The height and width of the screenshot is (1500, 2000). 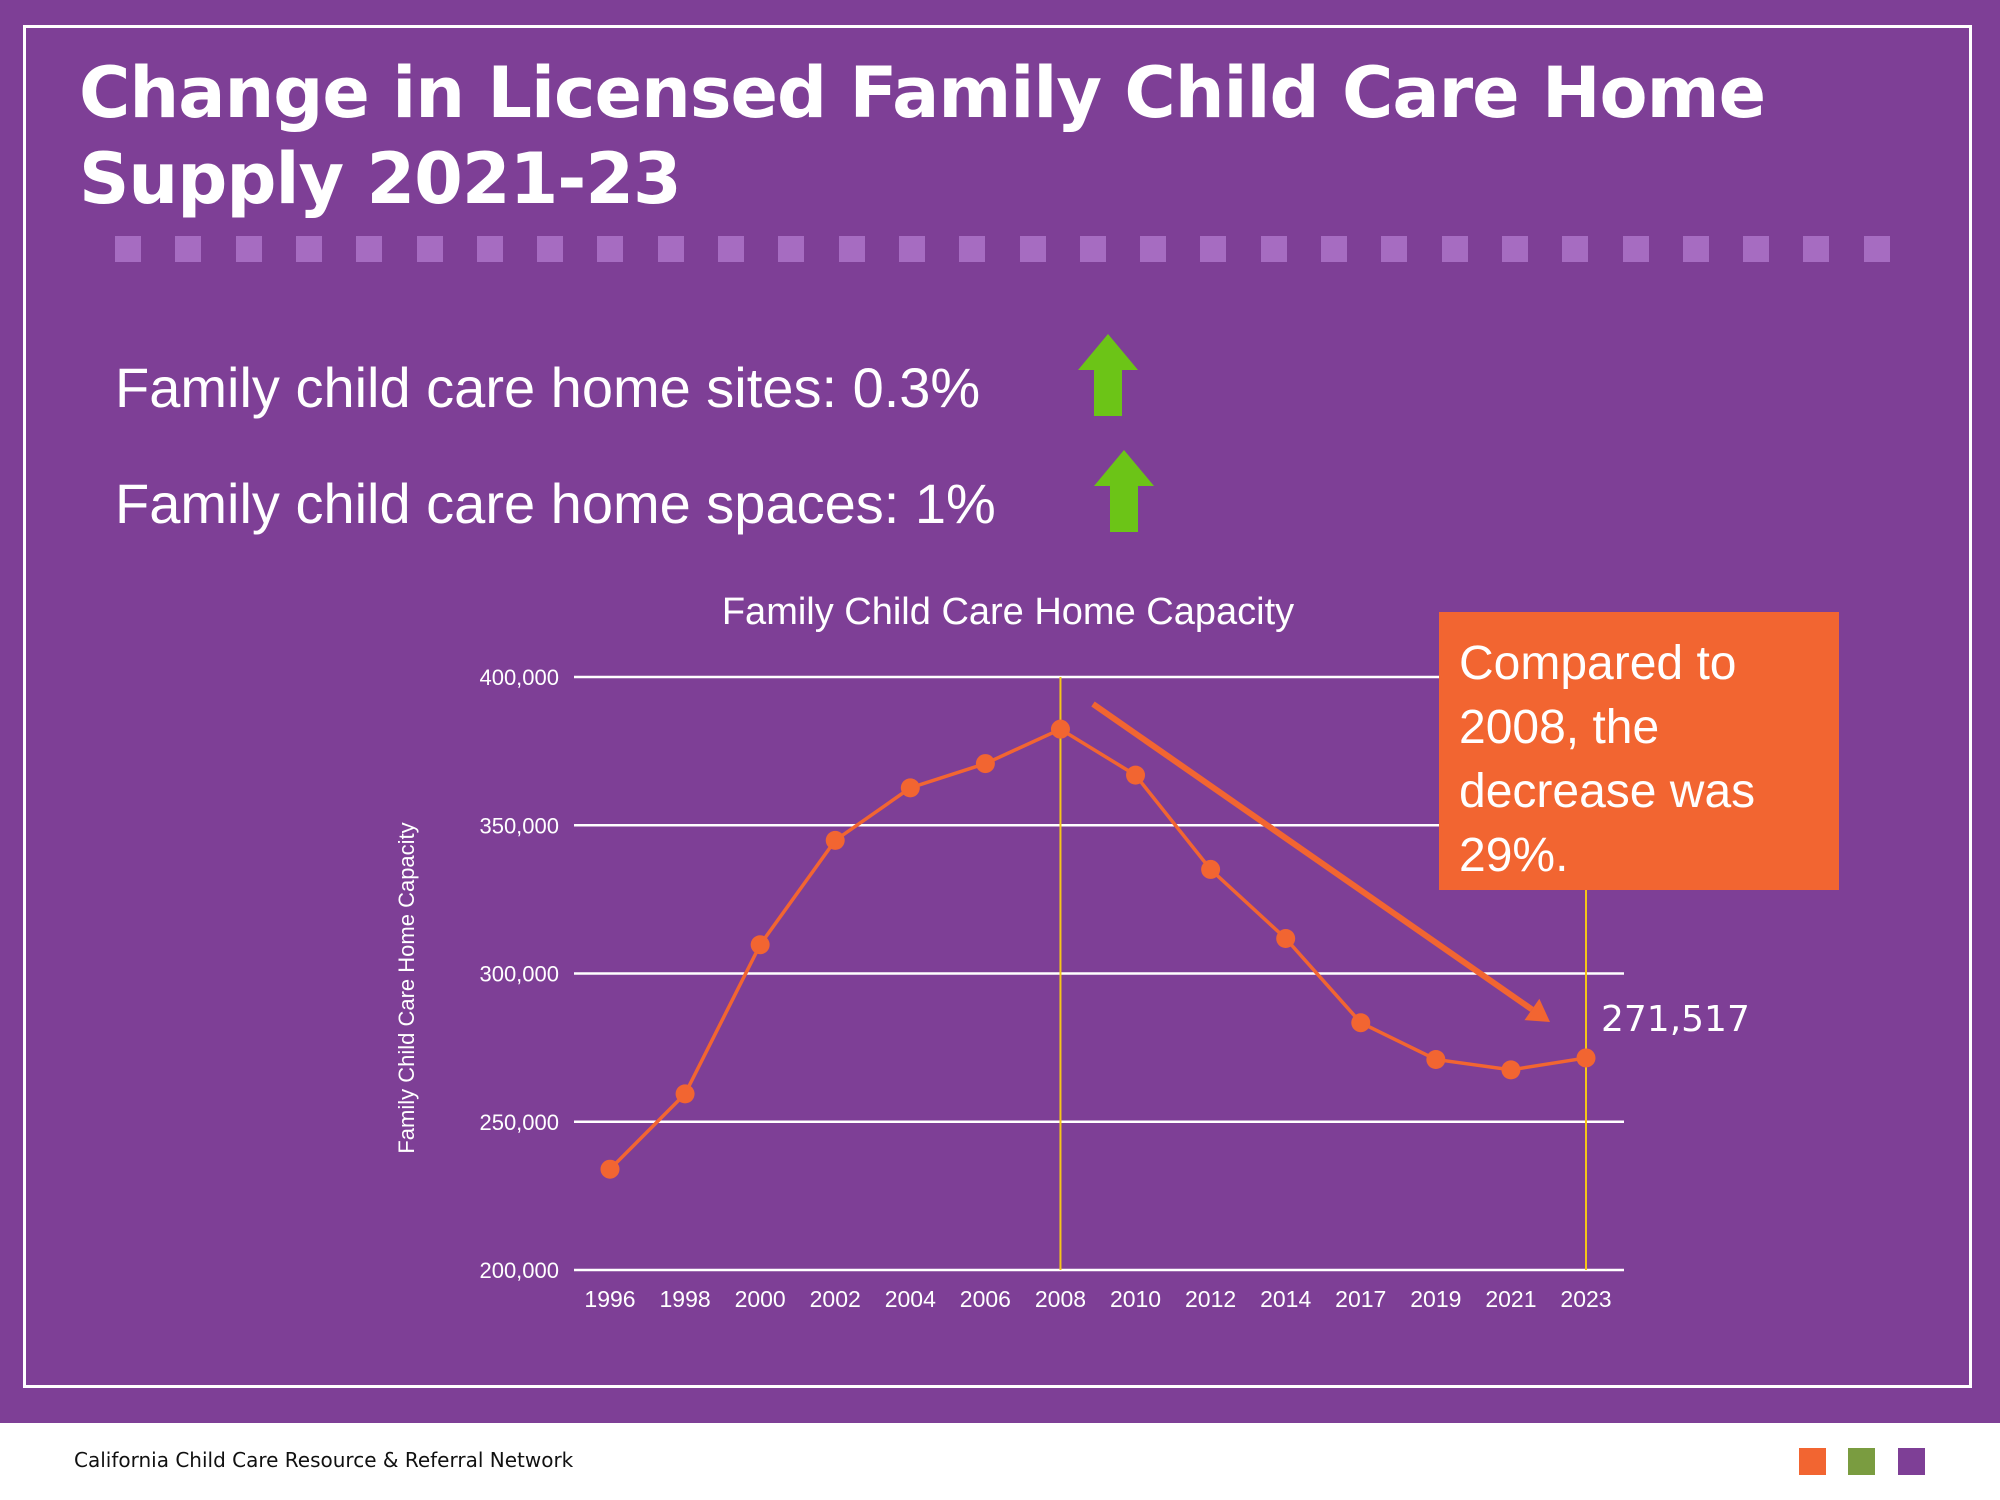 I want to click on x-tick-label: 2008, so click(x=1060, y=1299).